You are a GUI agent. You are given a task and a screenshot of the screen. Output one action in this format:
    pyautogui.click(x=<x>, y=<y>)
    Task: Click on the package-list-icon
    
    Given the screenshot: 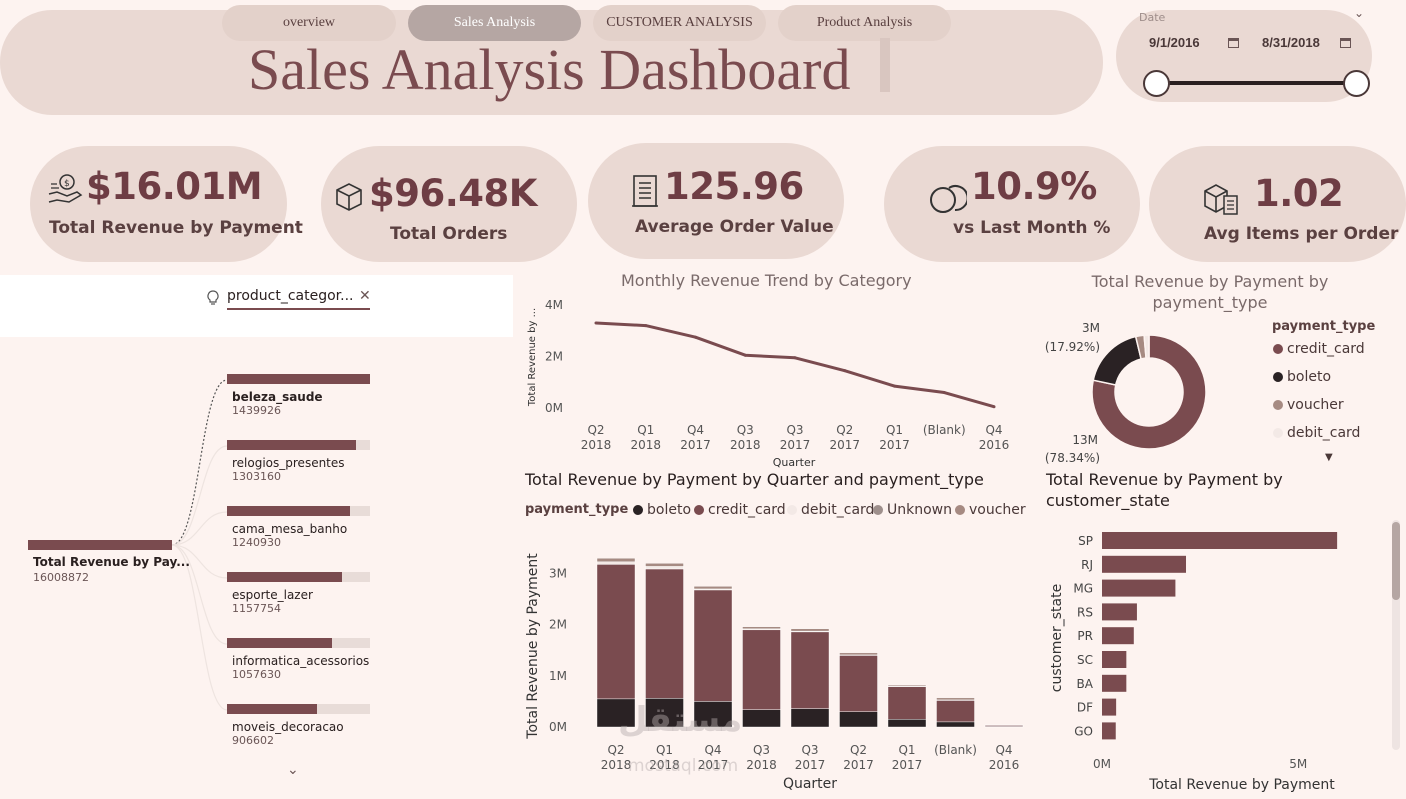 What is the action you would take?
    pyautogui.click(x=1221, y=201)
    